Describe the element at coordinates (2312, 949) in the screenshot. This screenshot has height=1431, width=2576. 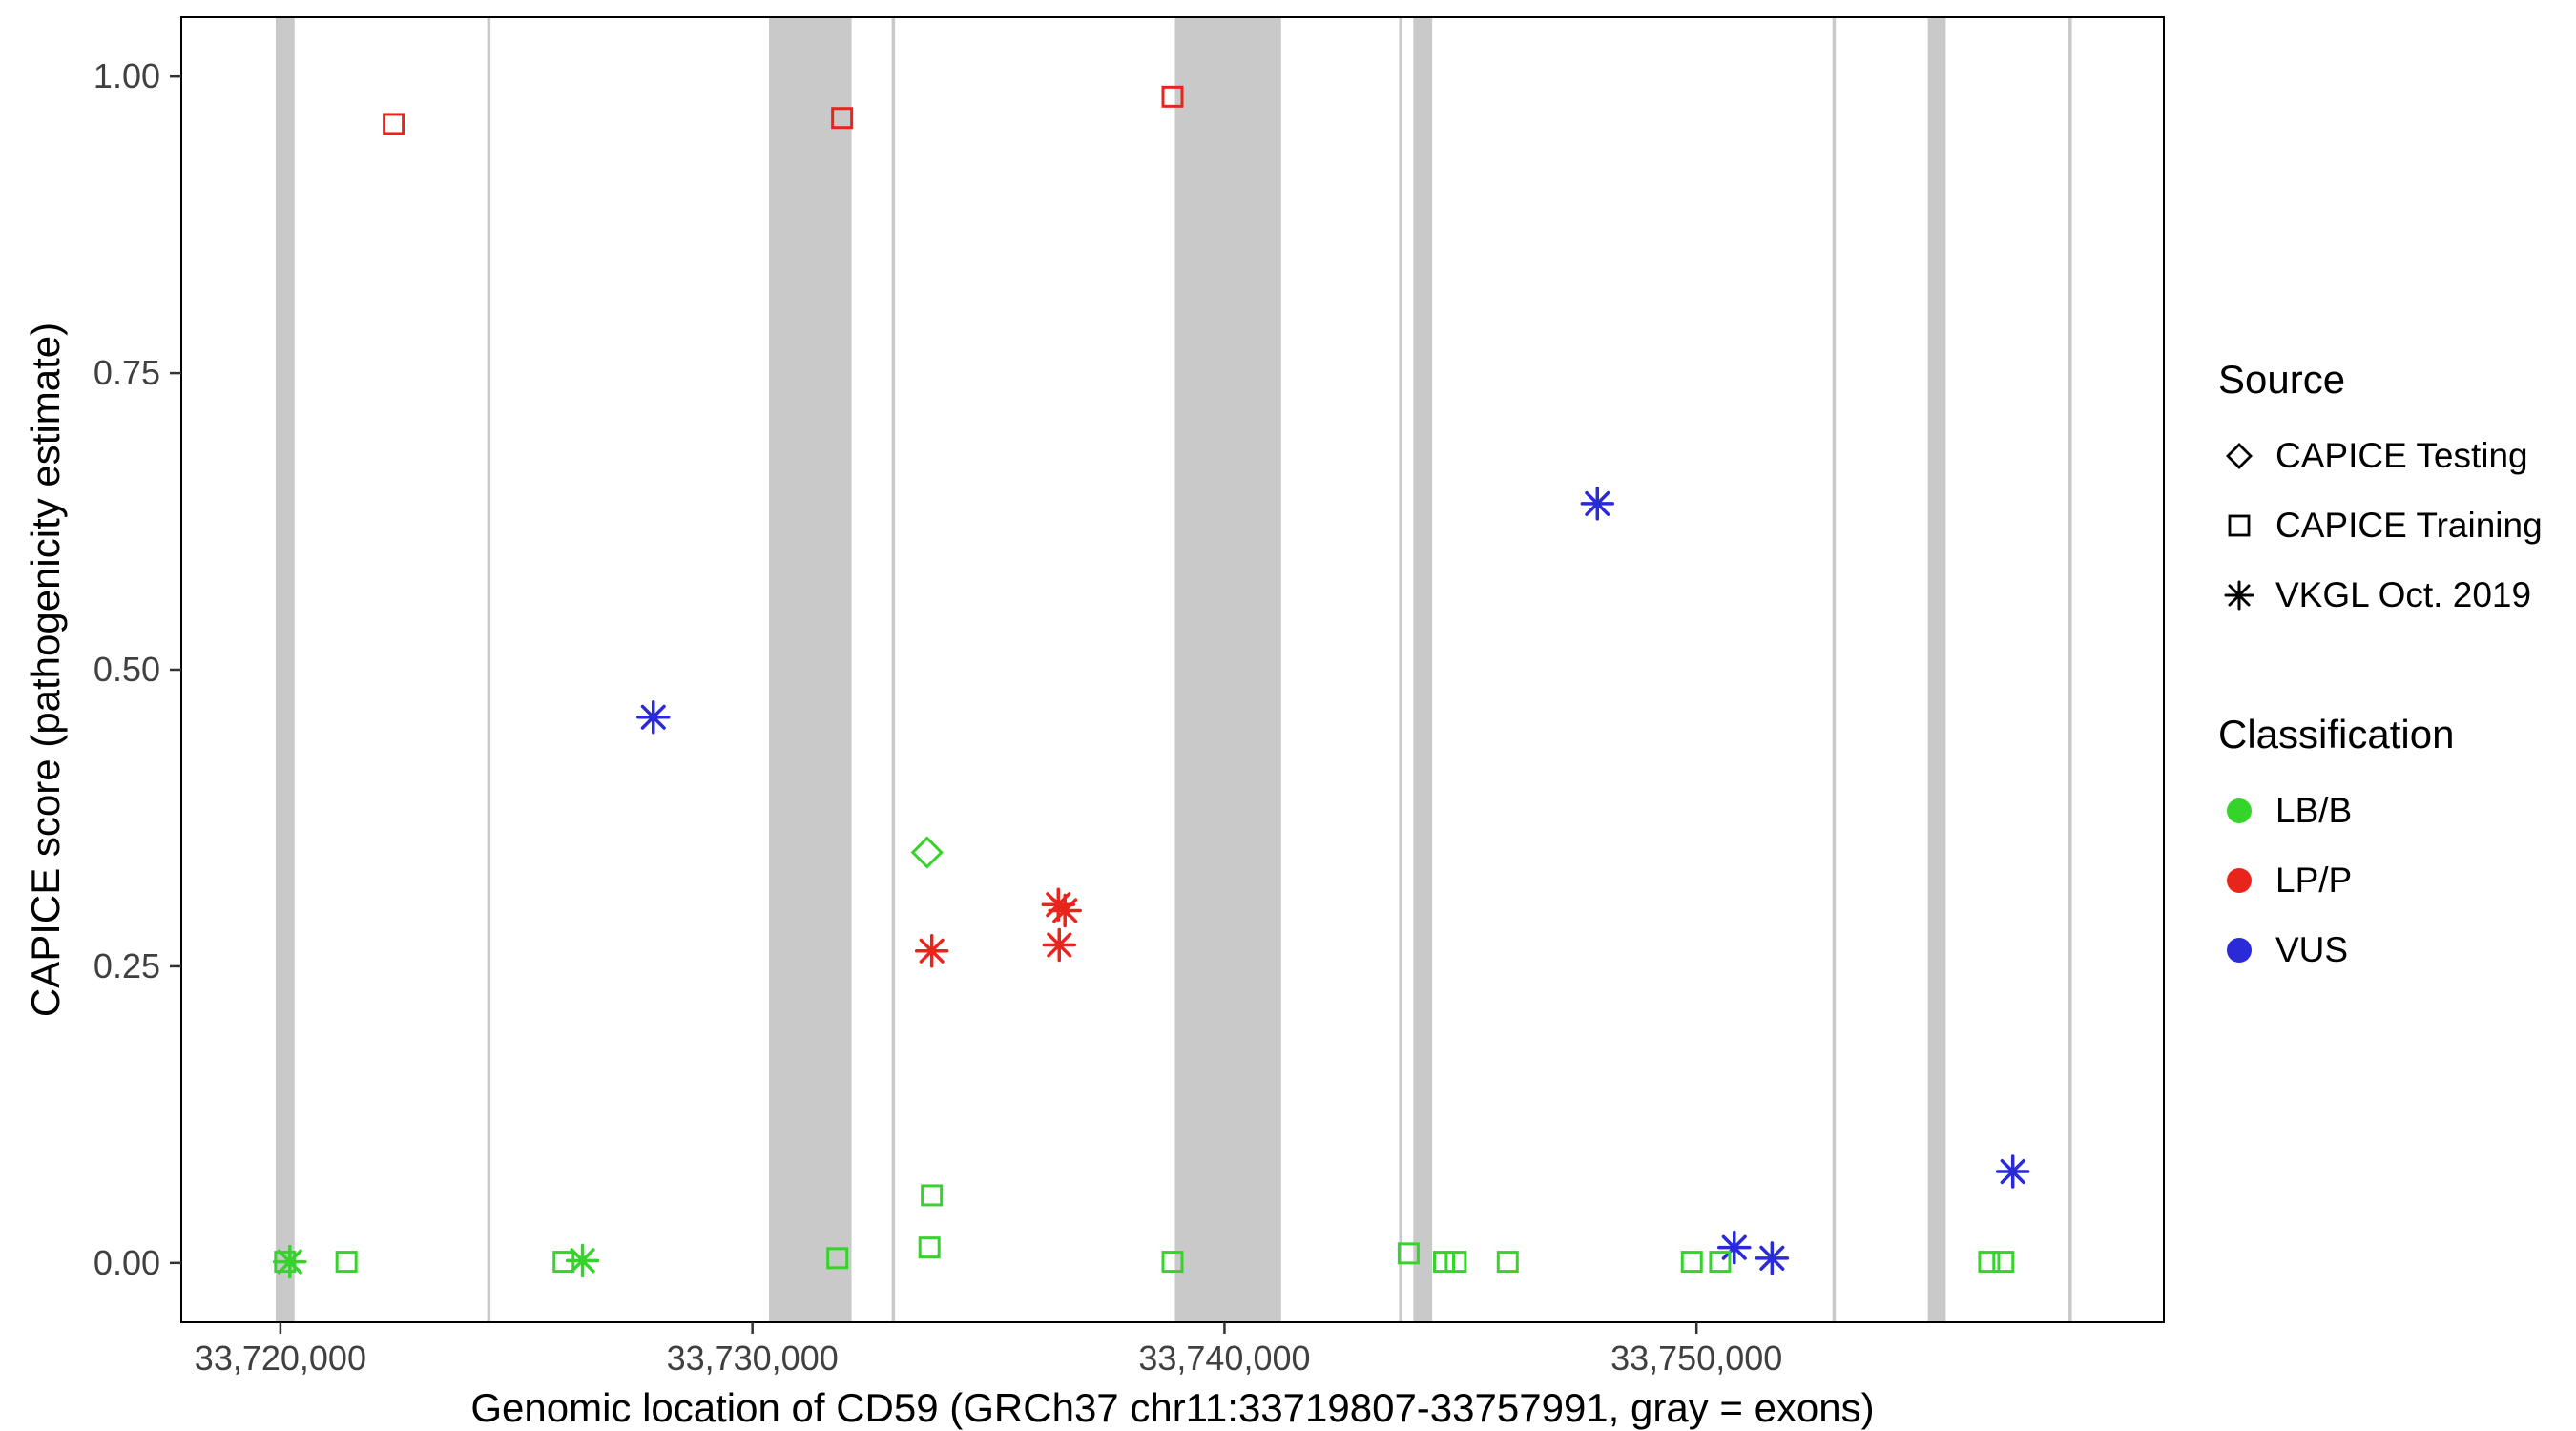
I see `legend-label-vus: VUS` at that location.